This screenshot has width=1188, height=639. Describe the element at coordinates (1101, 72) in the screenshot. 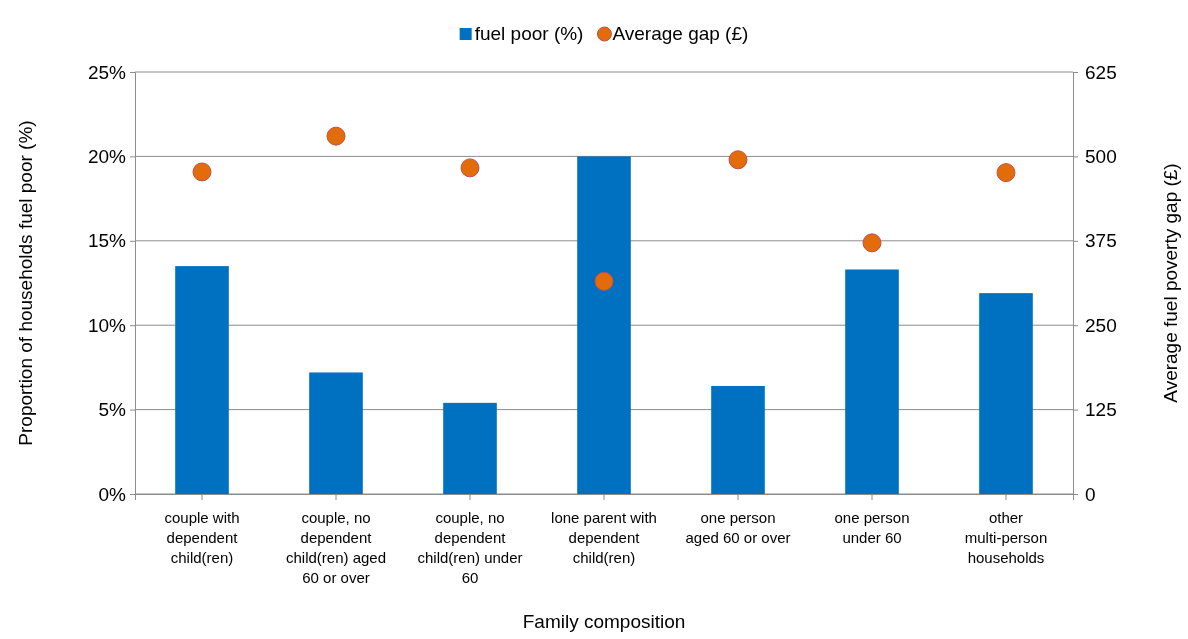

I see `y2-tick-label: 625` at that location.